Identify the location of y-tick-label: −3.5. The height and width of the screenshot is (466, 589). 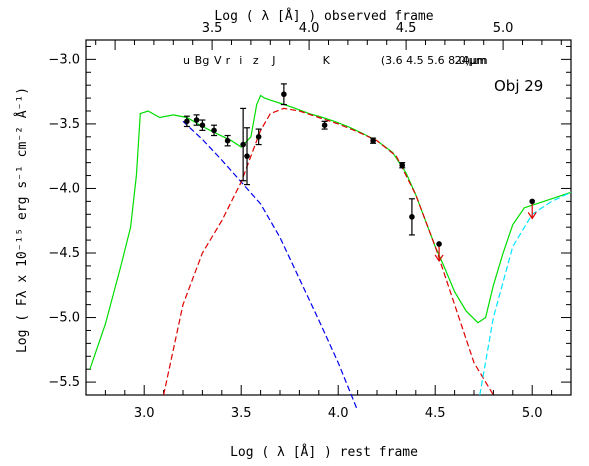
(64, 124).